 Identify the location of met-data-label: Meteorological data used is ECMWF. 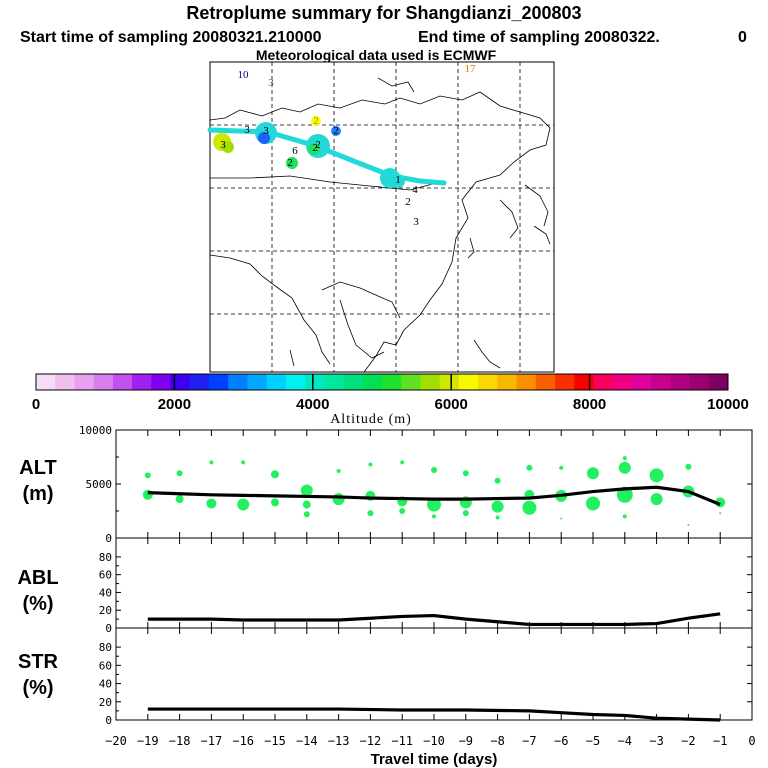
(376, 55).